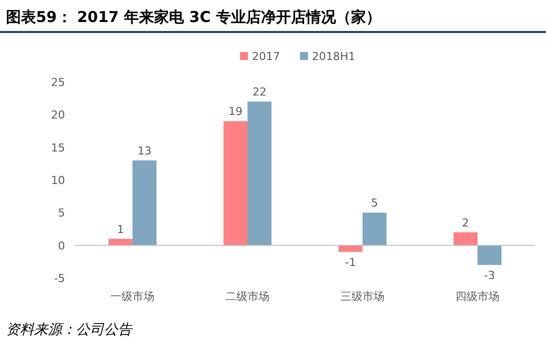  I want to click on y-tick-label: 20, so click(58, 115).